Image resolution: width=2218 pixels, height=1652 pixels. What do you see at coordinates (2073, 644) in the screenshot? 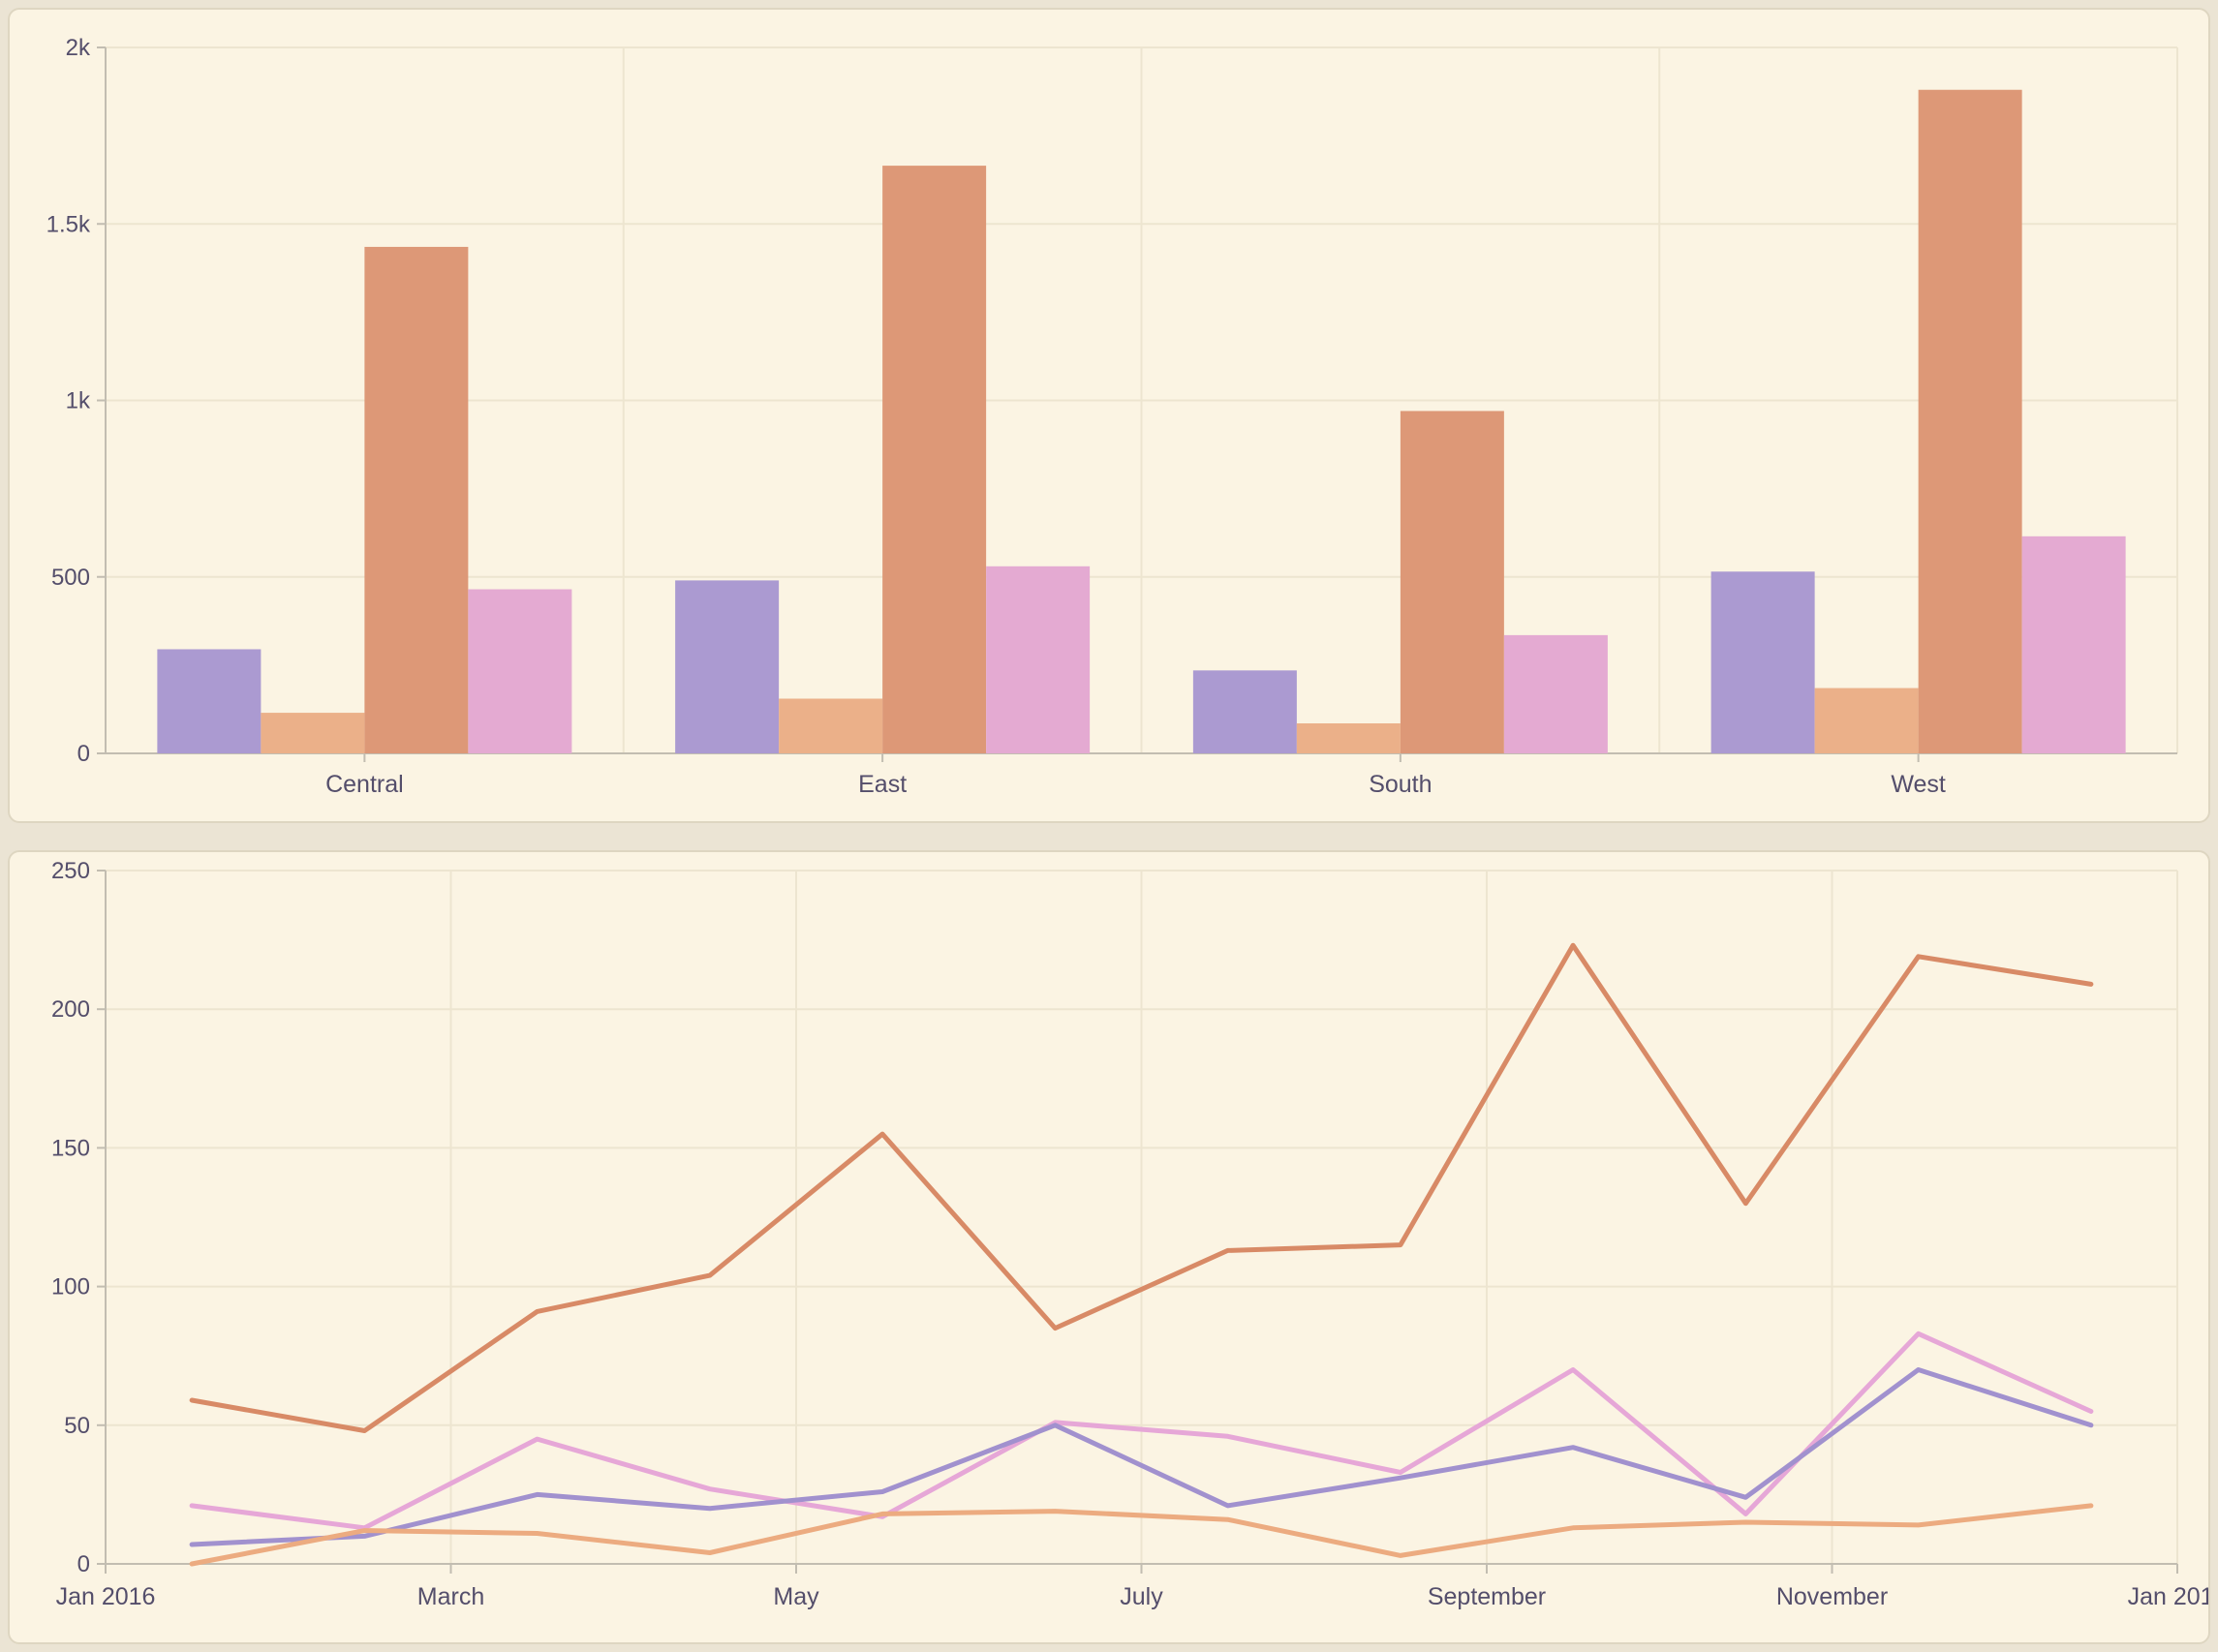
I see `bar-pink-series-west` at bounding box center [2073, 644].